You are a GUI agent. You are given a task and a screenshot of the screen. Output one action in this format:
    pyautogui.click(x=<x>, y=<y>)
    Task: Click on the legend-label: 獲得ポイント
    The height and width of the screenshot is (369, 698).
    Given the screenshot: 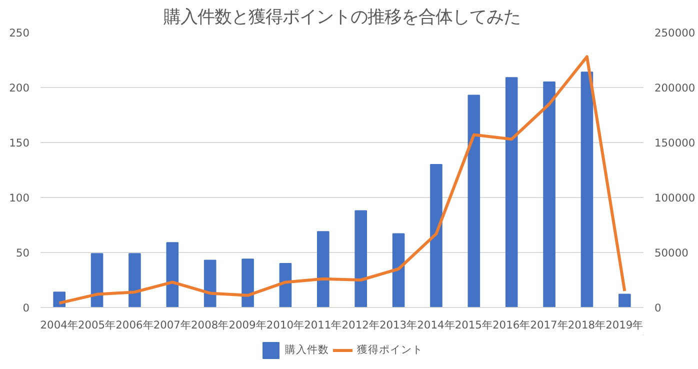 What is the action you would take?
    pyautogui.click(x=390, y=350)
    